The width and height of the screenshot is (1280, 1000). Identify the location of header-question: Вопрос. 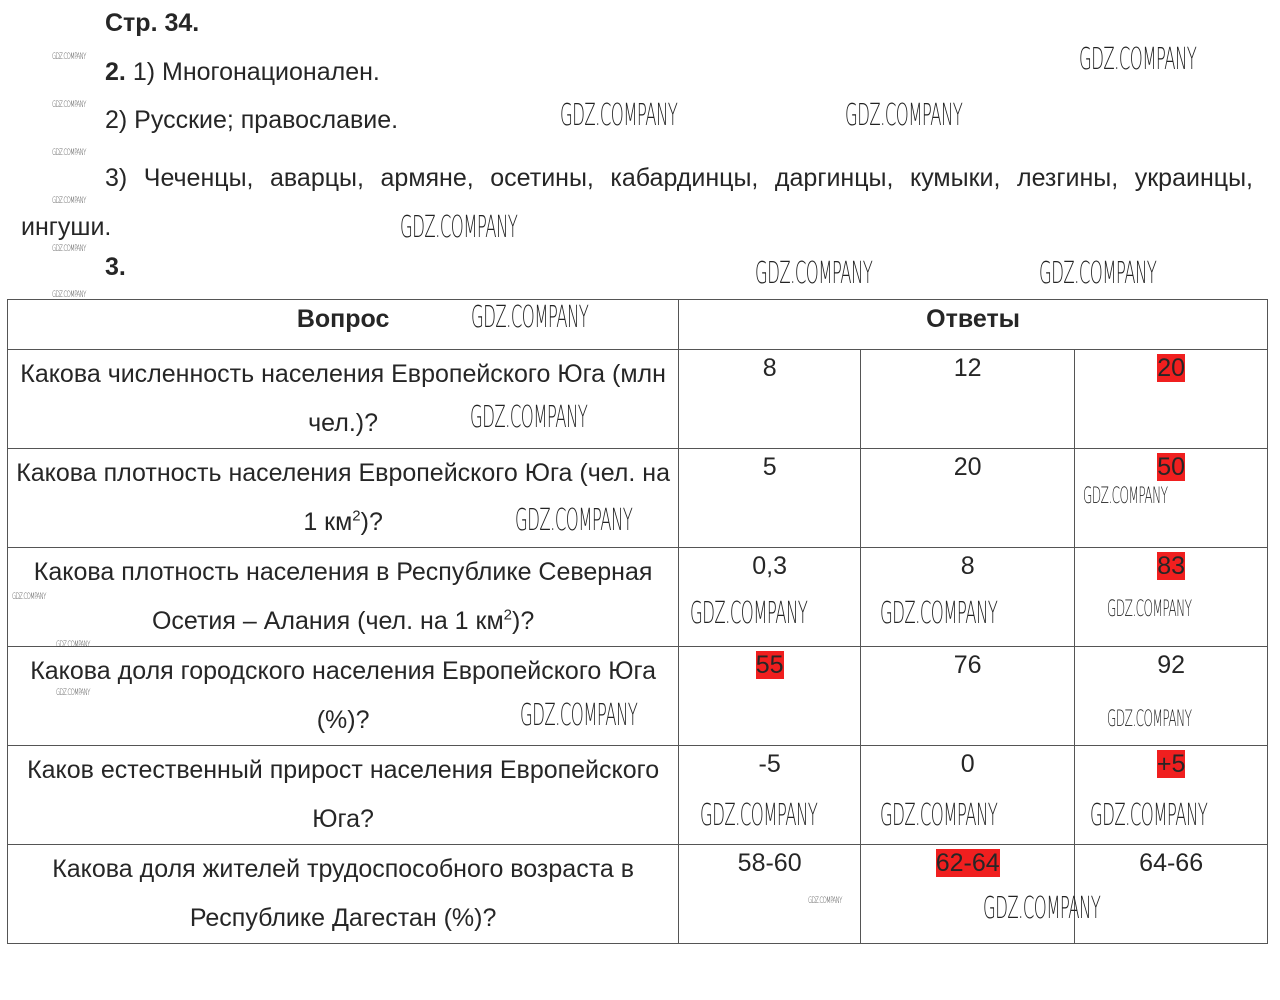
(343, 324).